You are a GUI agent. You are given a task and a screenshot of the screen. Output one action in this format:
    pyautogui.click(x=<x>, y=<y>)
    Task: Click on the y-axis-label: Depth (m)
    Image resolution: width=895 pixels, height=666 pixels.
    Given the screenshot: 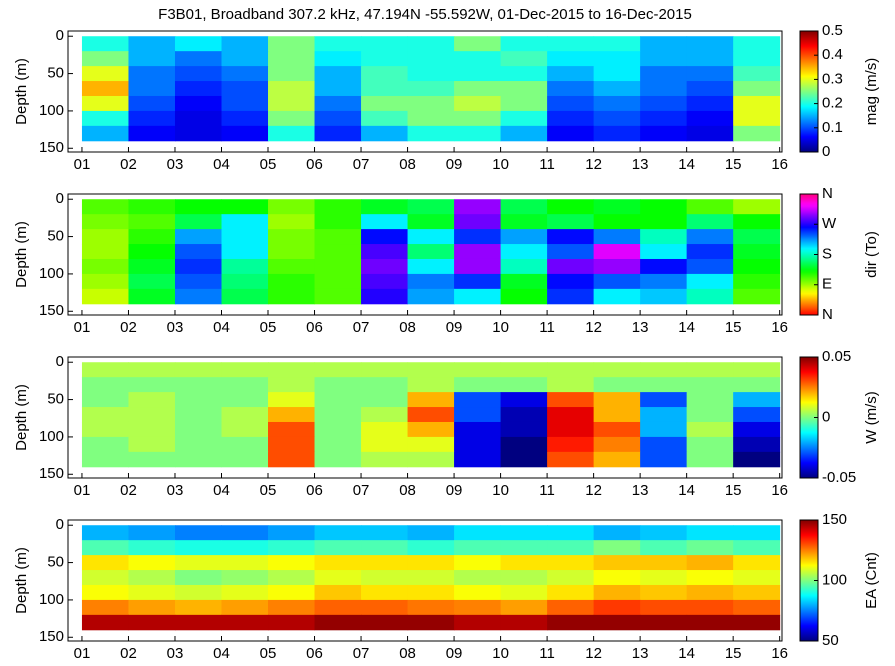 What is the action you would take?
    pyautogui.click(x=21, y=417)
    